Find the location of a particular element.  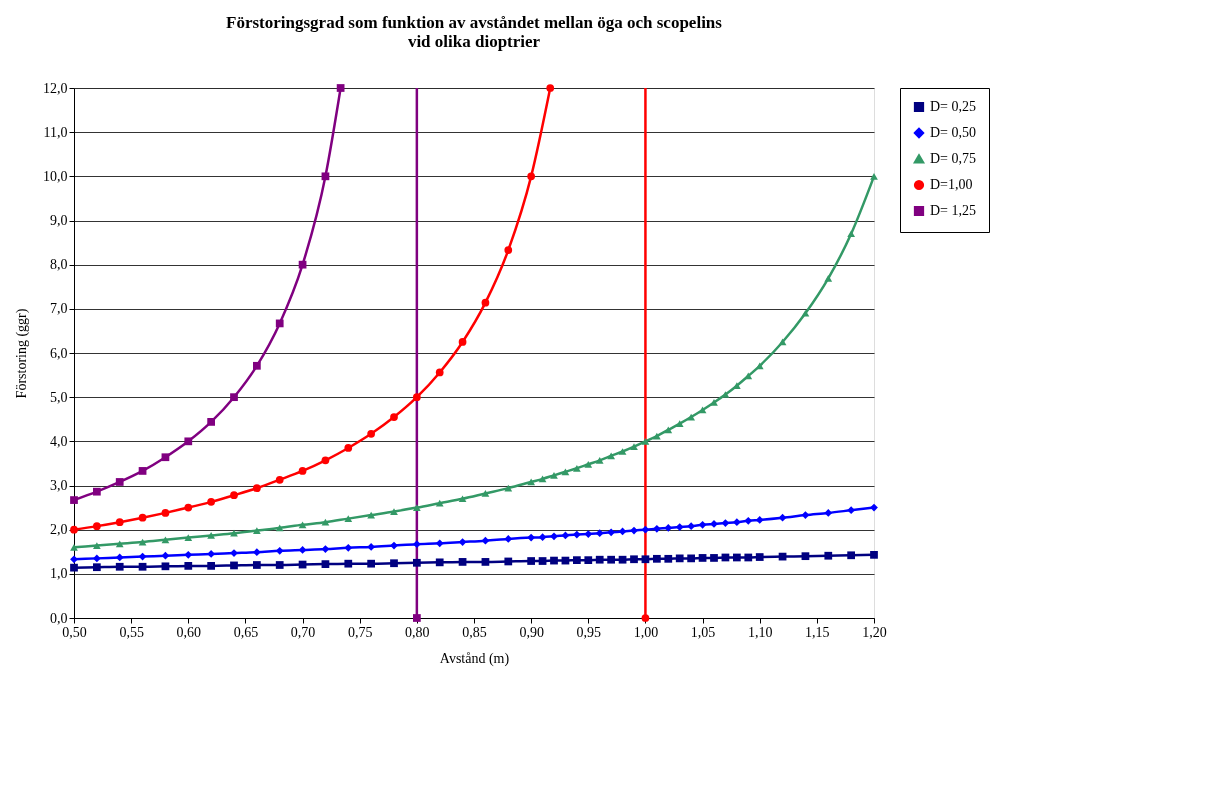

y-tick-label: 1,0 is located at coordinates (59, 574).